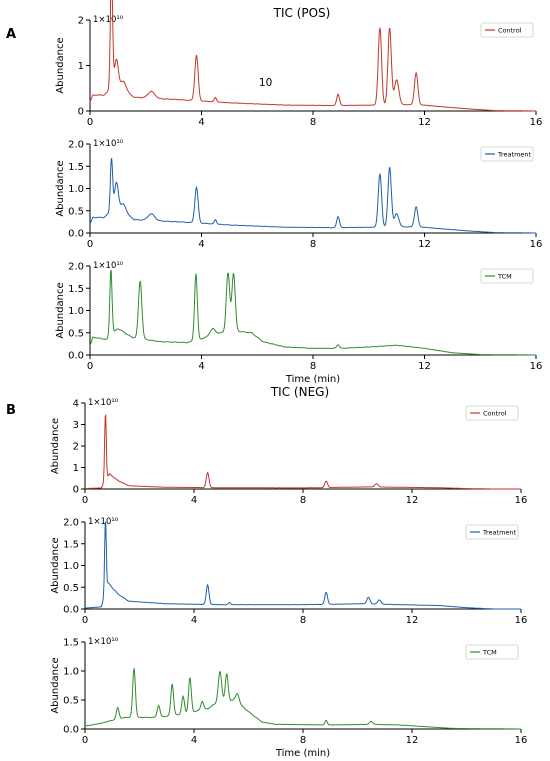 This screenshot has height=761, width=550. What do you see at coordinates (11, 410) in the screenshot?
I see `panel-letter-b: B` at bounding box center [11, 410].